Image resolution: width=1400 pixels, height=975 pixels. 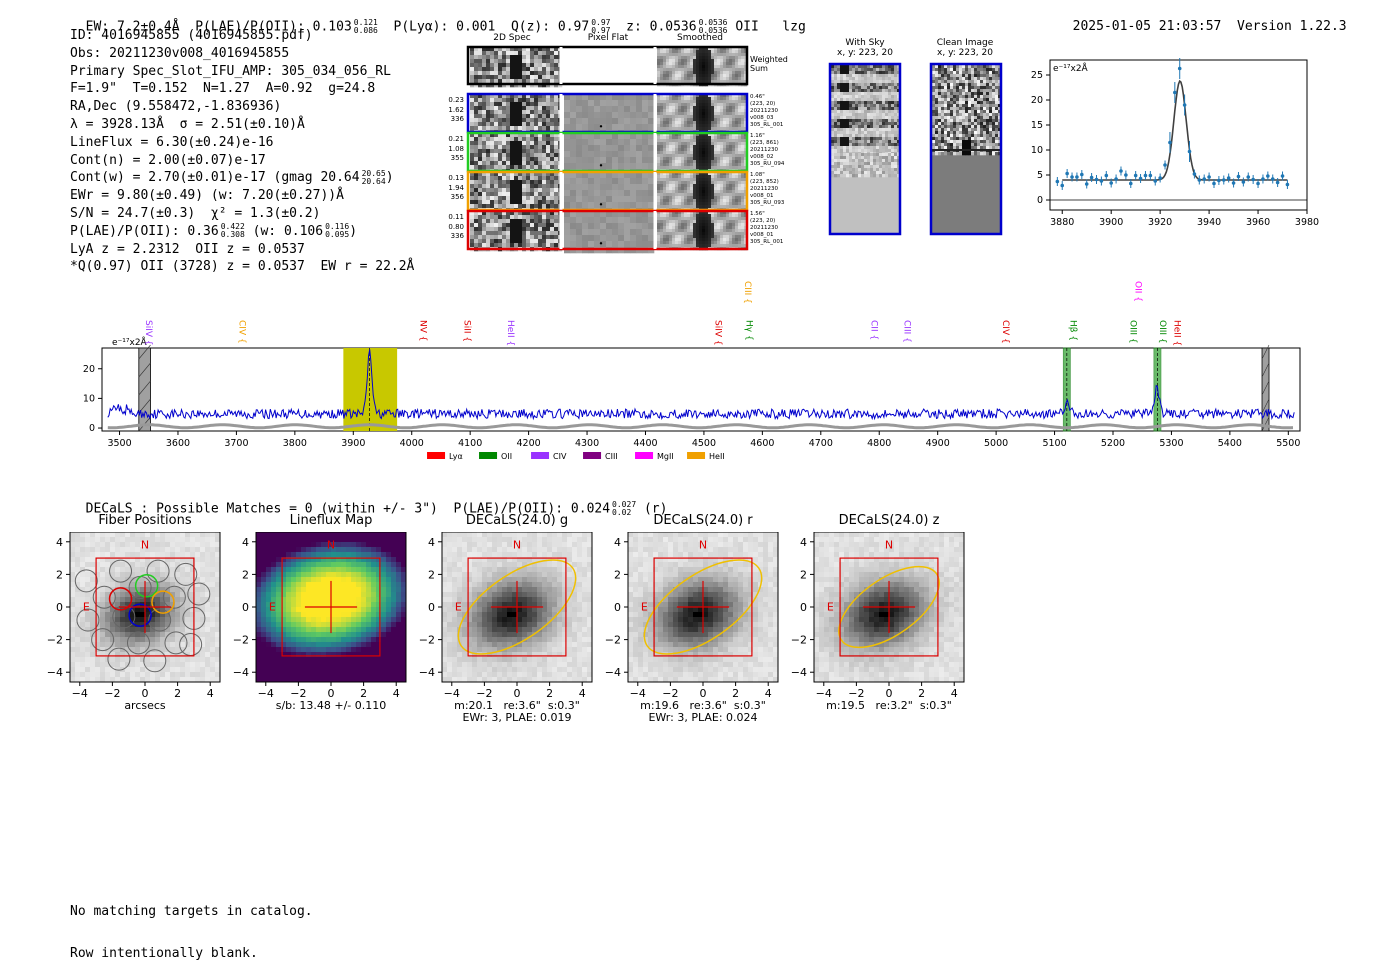 What do you see at coordinates (560, 456) in the screenshot?
I see `legend-label: CIV` at bounding box center [560, 456].